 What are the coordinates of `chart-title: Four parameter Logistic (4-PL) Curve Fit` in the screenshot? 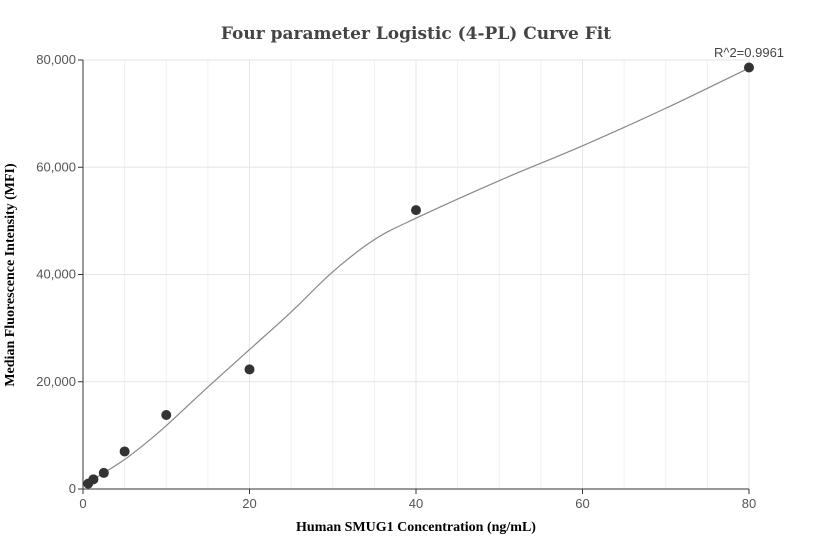 It's located at (416, 34).